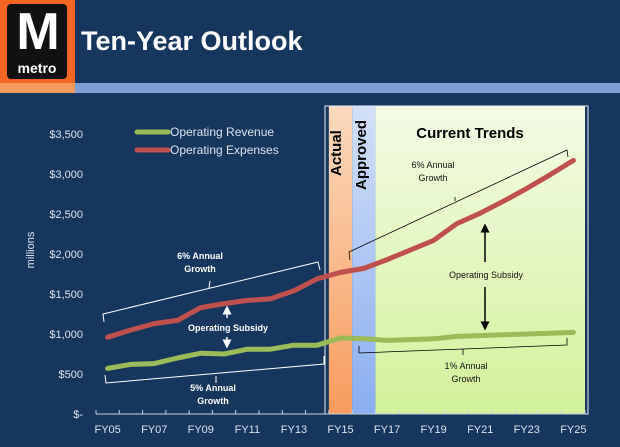  Describe the element at coordinates (66, 335) in the screenshot. I see `y-tick-label: $1,000` at that location.